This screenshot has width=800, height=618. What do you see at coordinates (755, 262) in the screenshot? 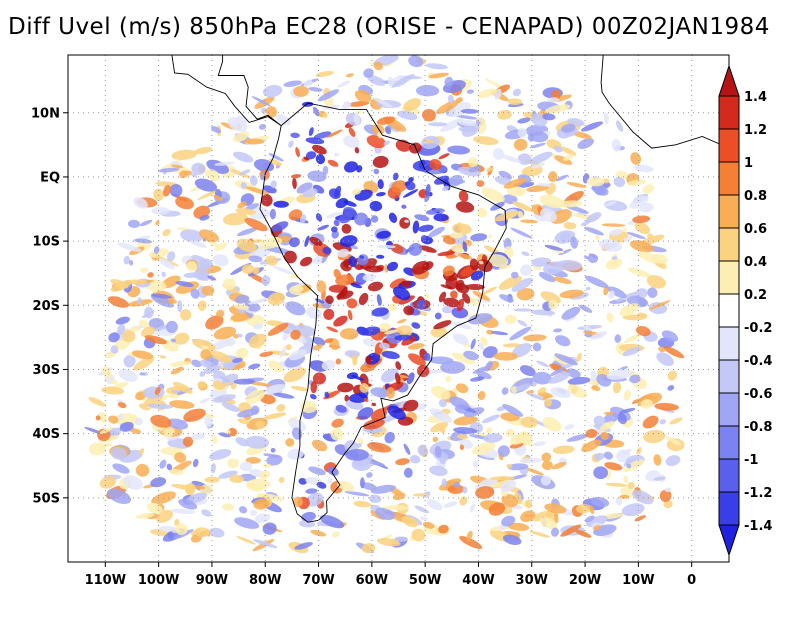
I see `colorbar-label: 0.4` at bounding box center [755, 262].